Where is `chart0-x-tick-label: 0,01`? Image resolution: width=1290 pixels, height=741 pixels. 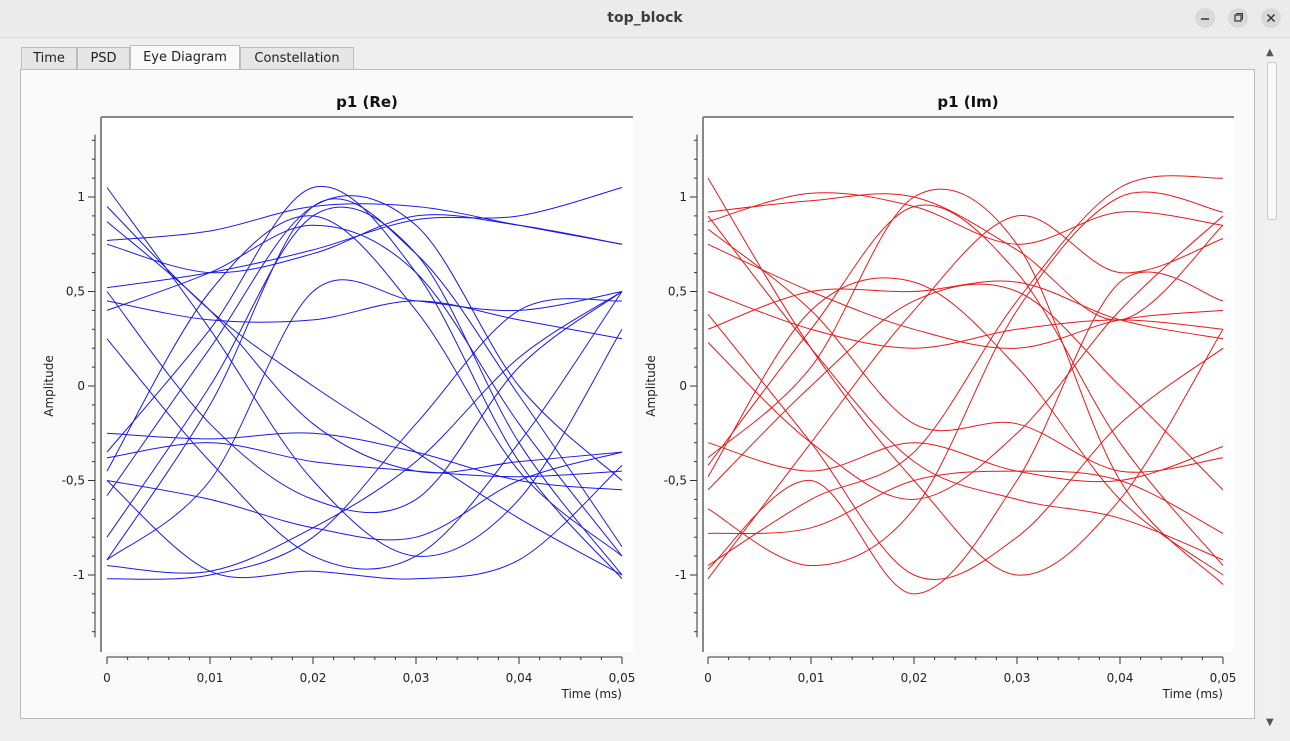 chart0-x-tick-label: 0,01 is located at coordinates (210, 678).